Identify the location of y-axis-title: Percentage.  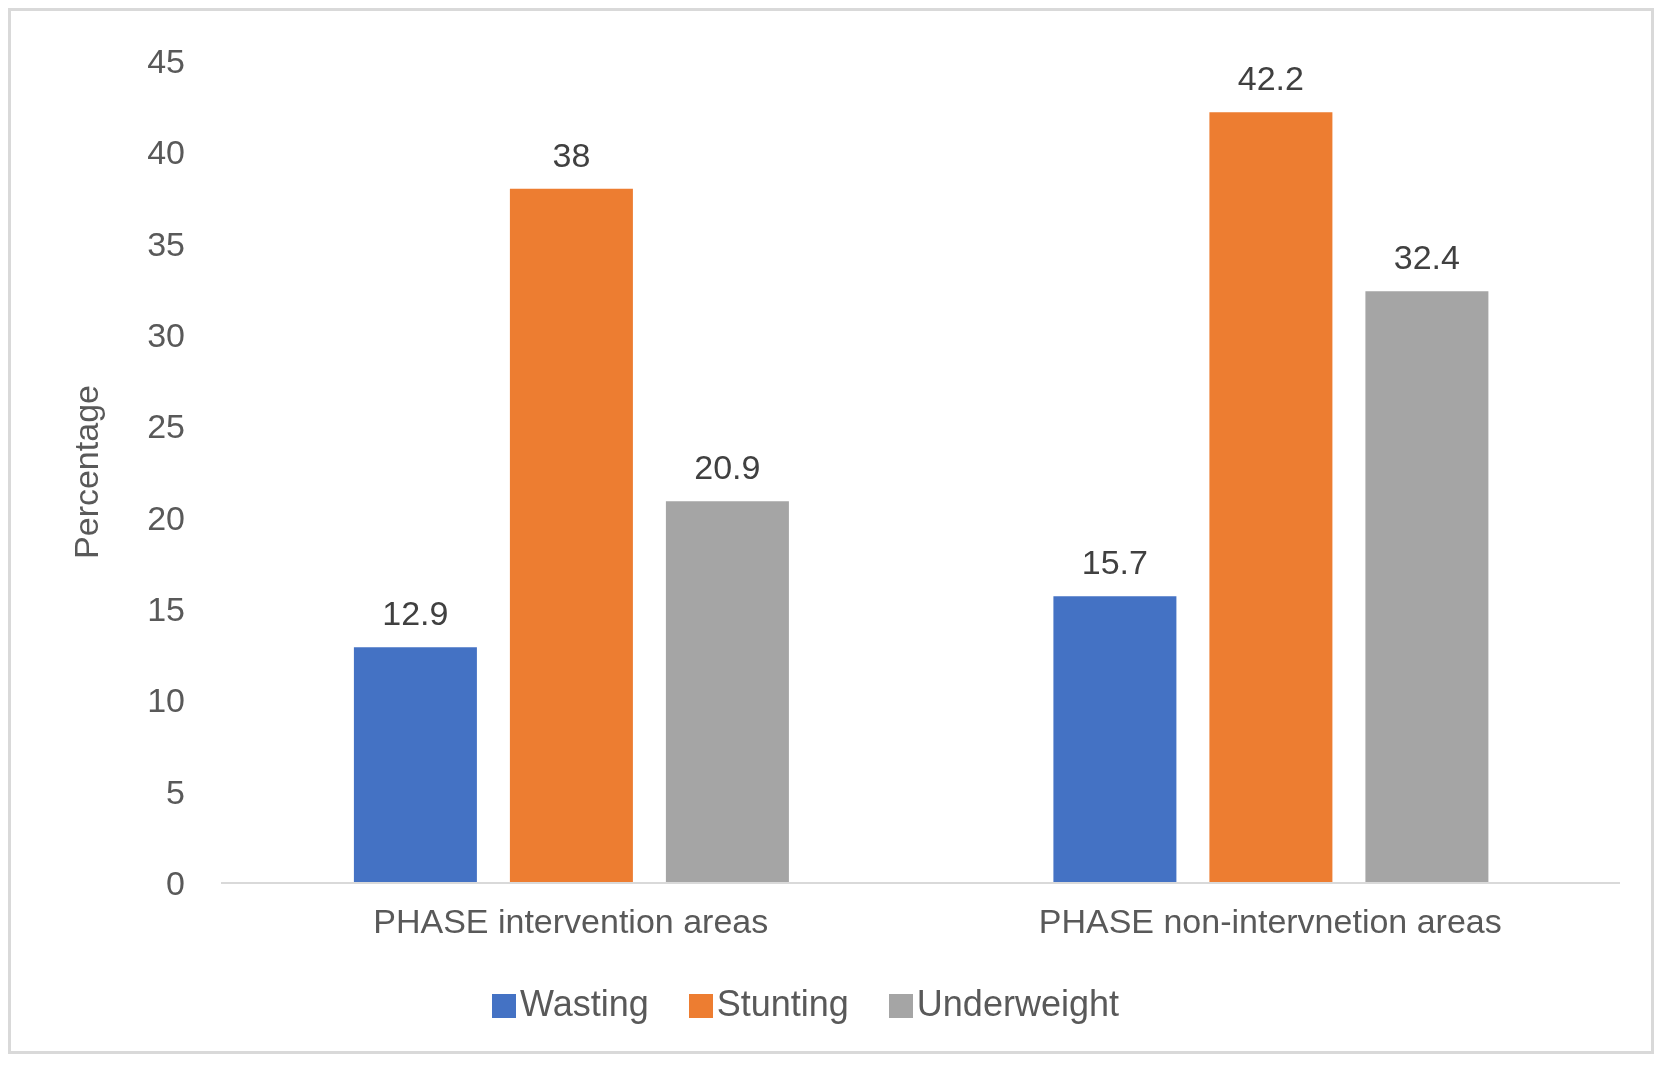
(86, 472).